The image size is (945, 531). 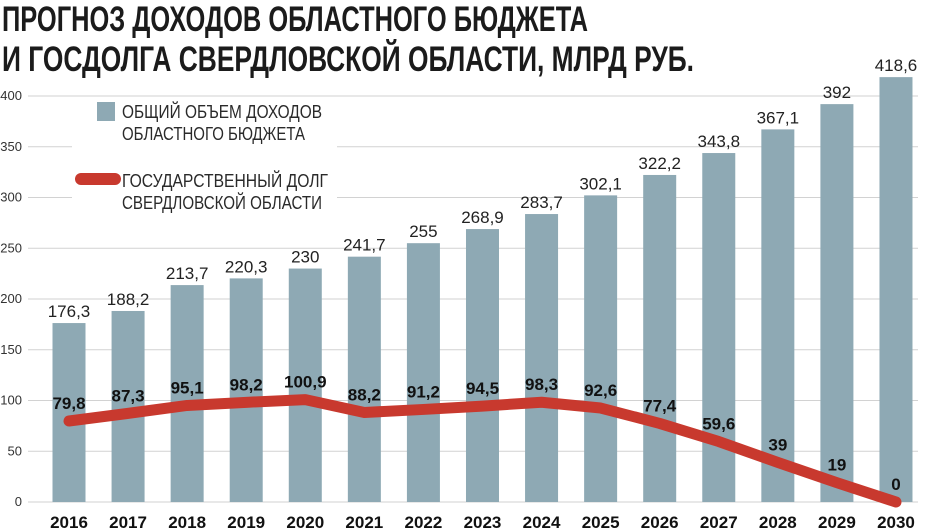 I want to click on x-tick-label: 2016, so click(x=69, y=522).